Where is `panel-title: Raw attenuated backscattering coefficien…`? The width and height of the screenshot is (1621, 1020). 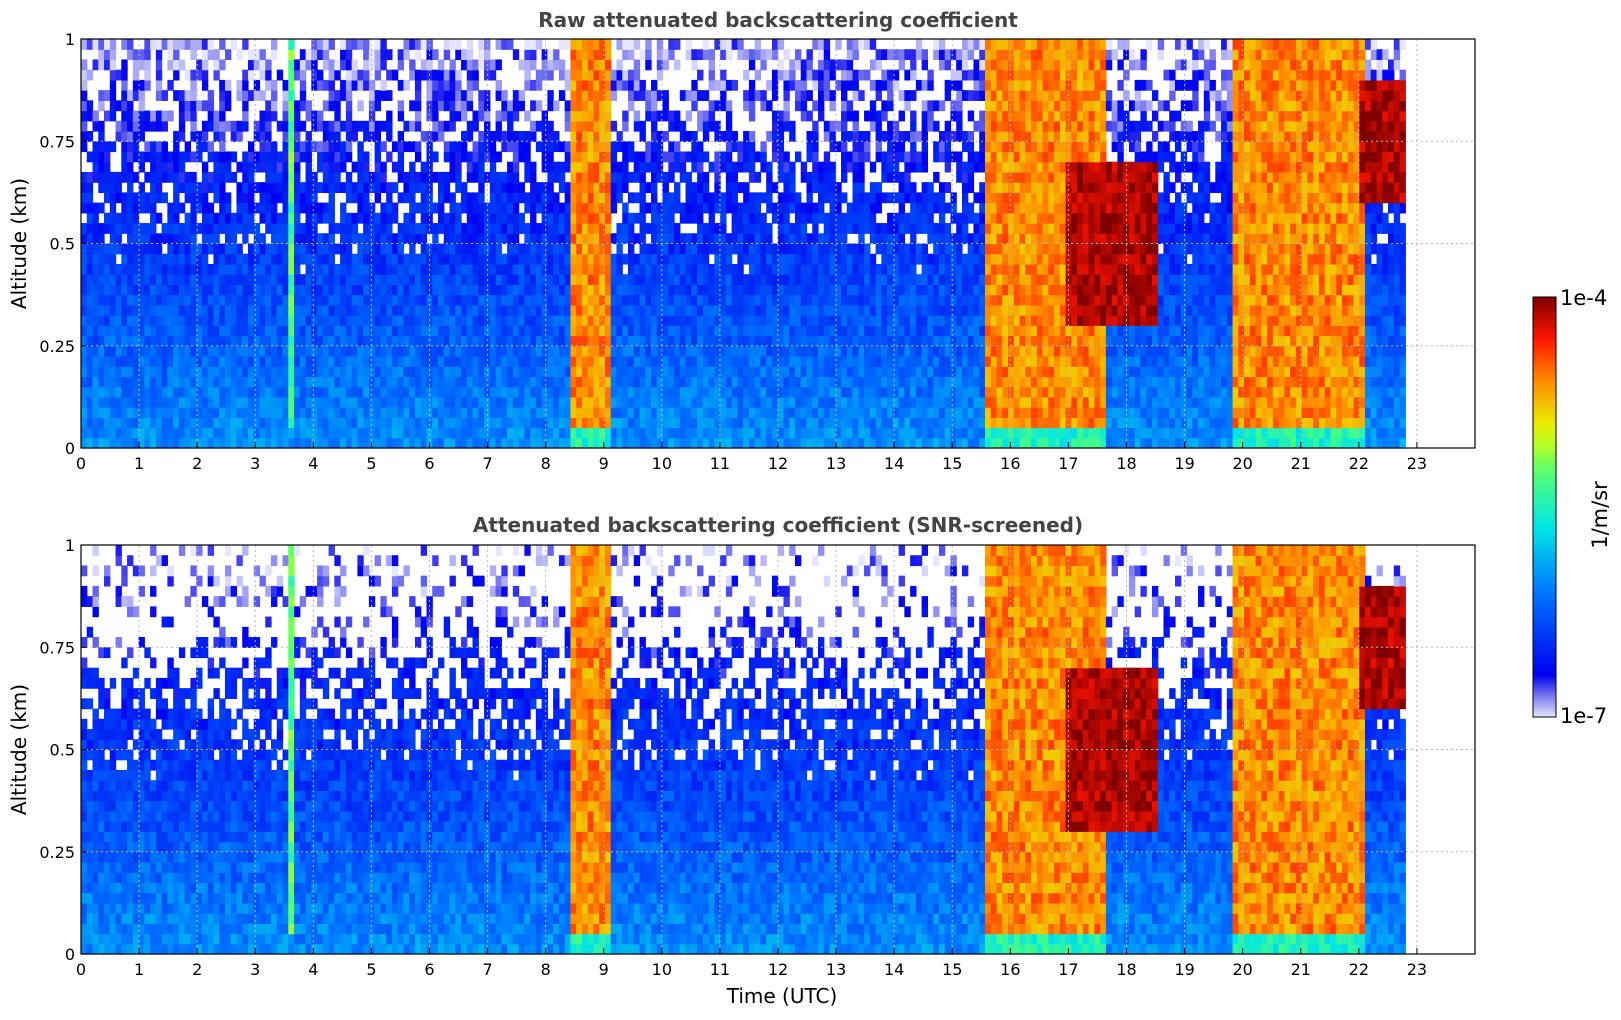 panel-title: Raw attenuated backscattering coefficien… is located at coordinates (778, 20).